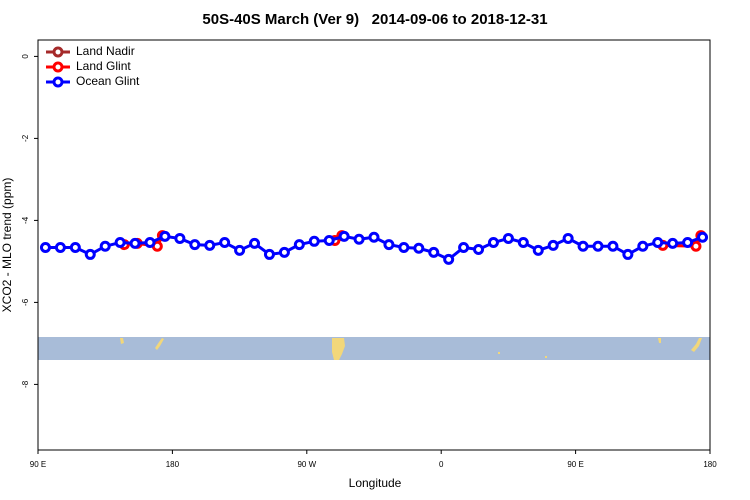  What do you see at coordinates (441, 464) in the screenshot?
I see `x-tick-label: 0` at bounding box center [441, 464].